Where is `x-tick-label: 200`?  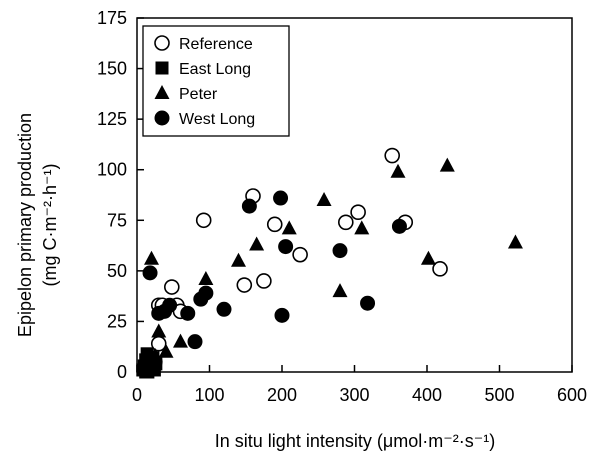
x-tick-label: 200 is located at coordinates (282, 395).